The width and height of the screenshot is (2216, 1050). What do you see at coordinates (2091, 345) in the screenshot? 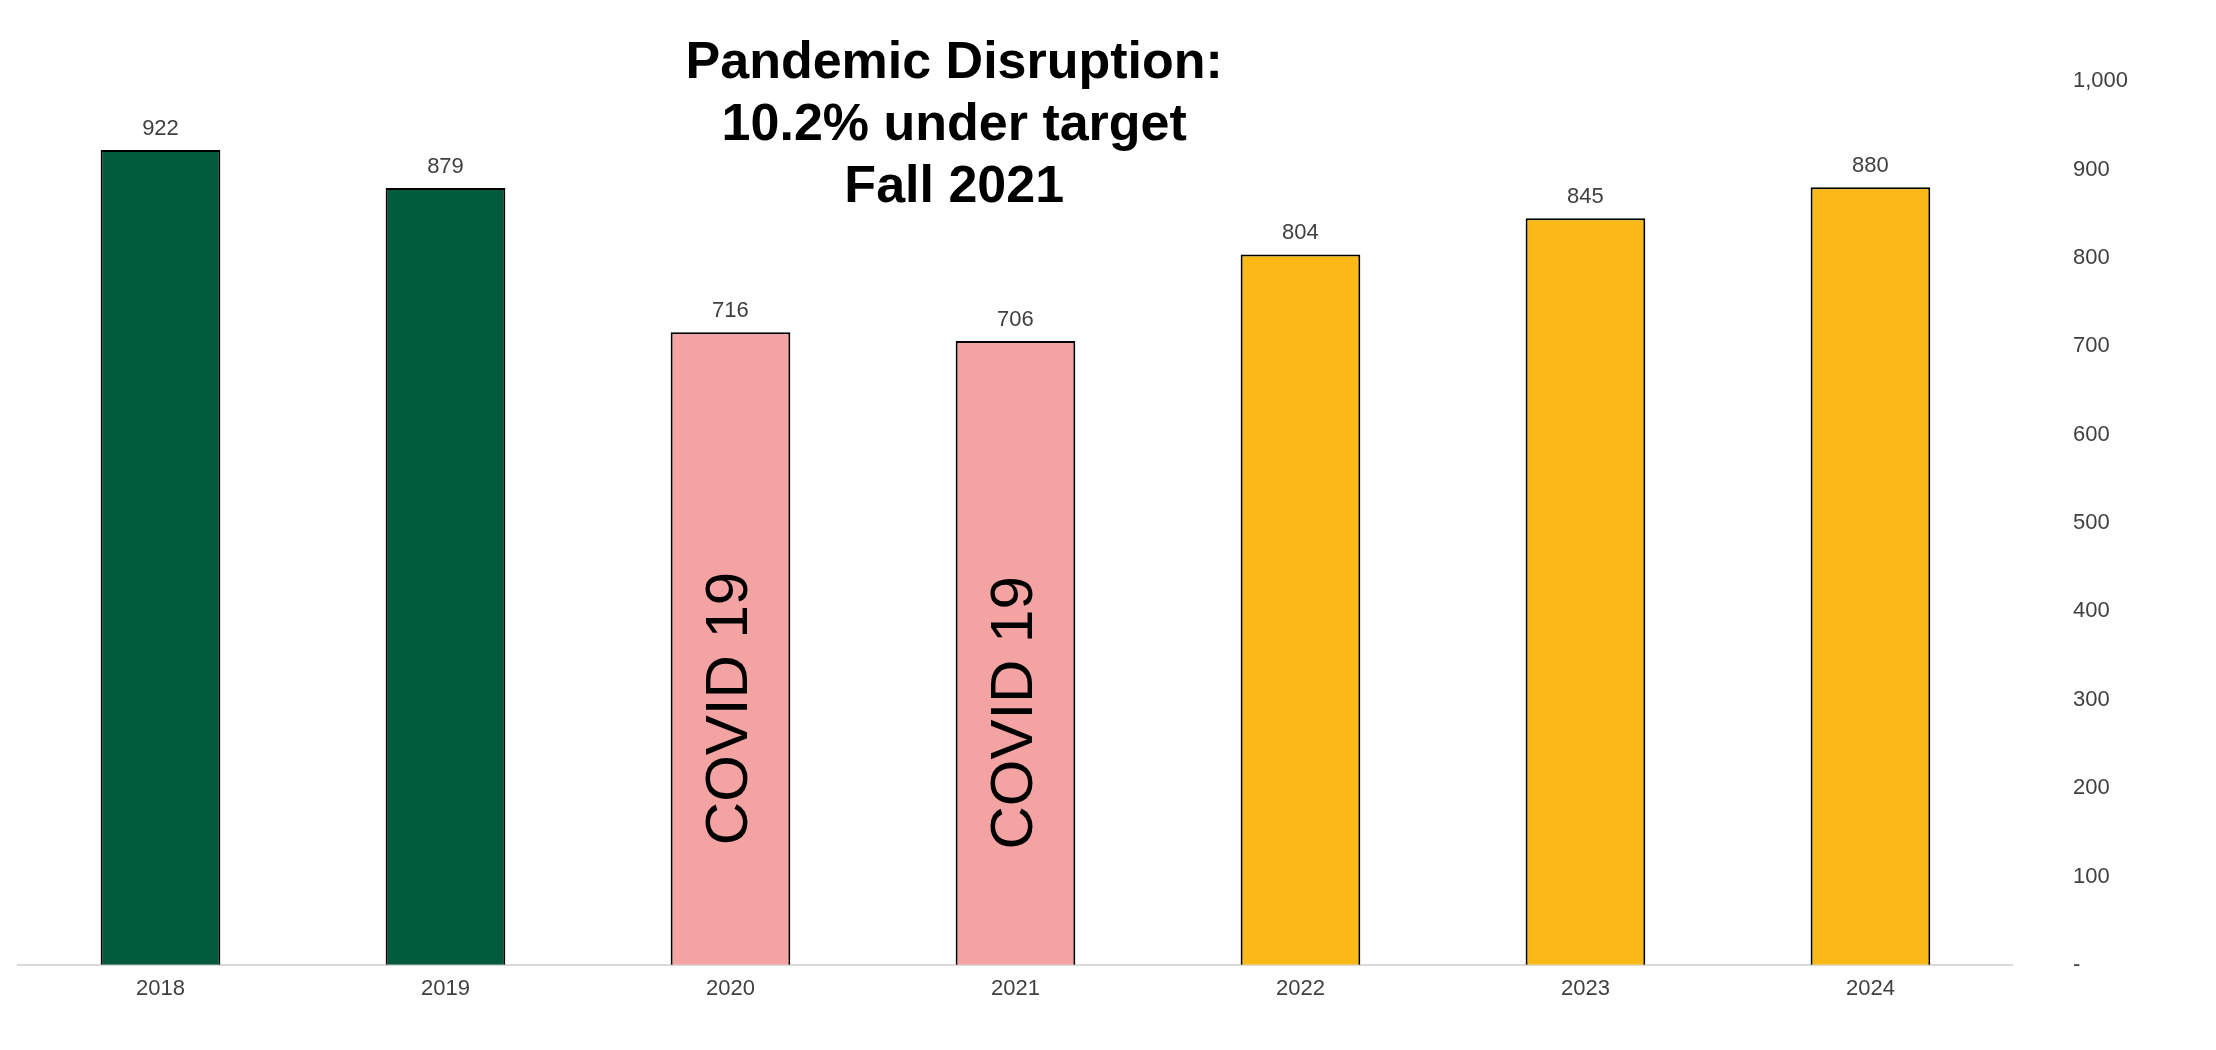
I see `y-tick-label: 700` at bounding box center [2091, 345].